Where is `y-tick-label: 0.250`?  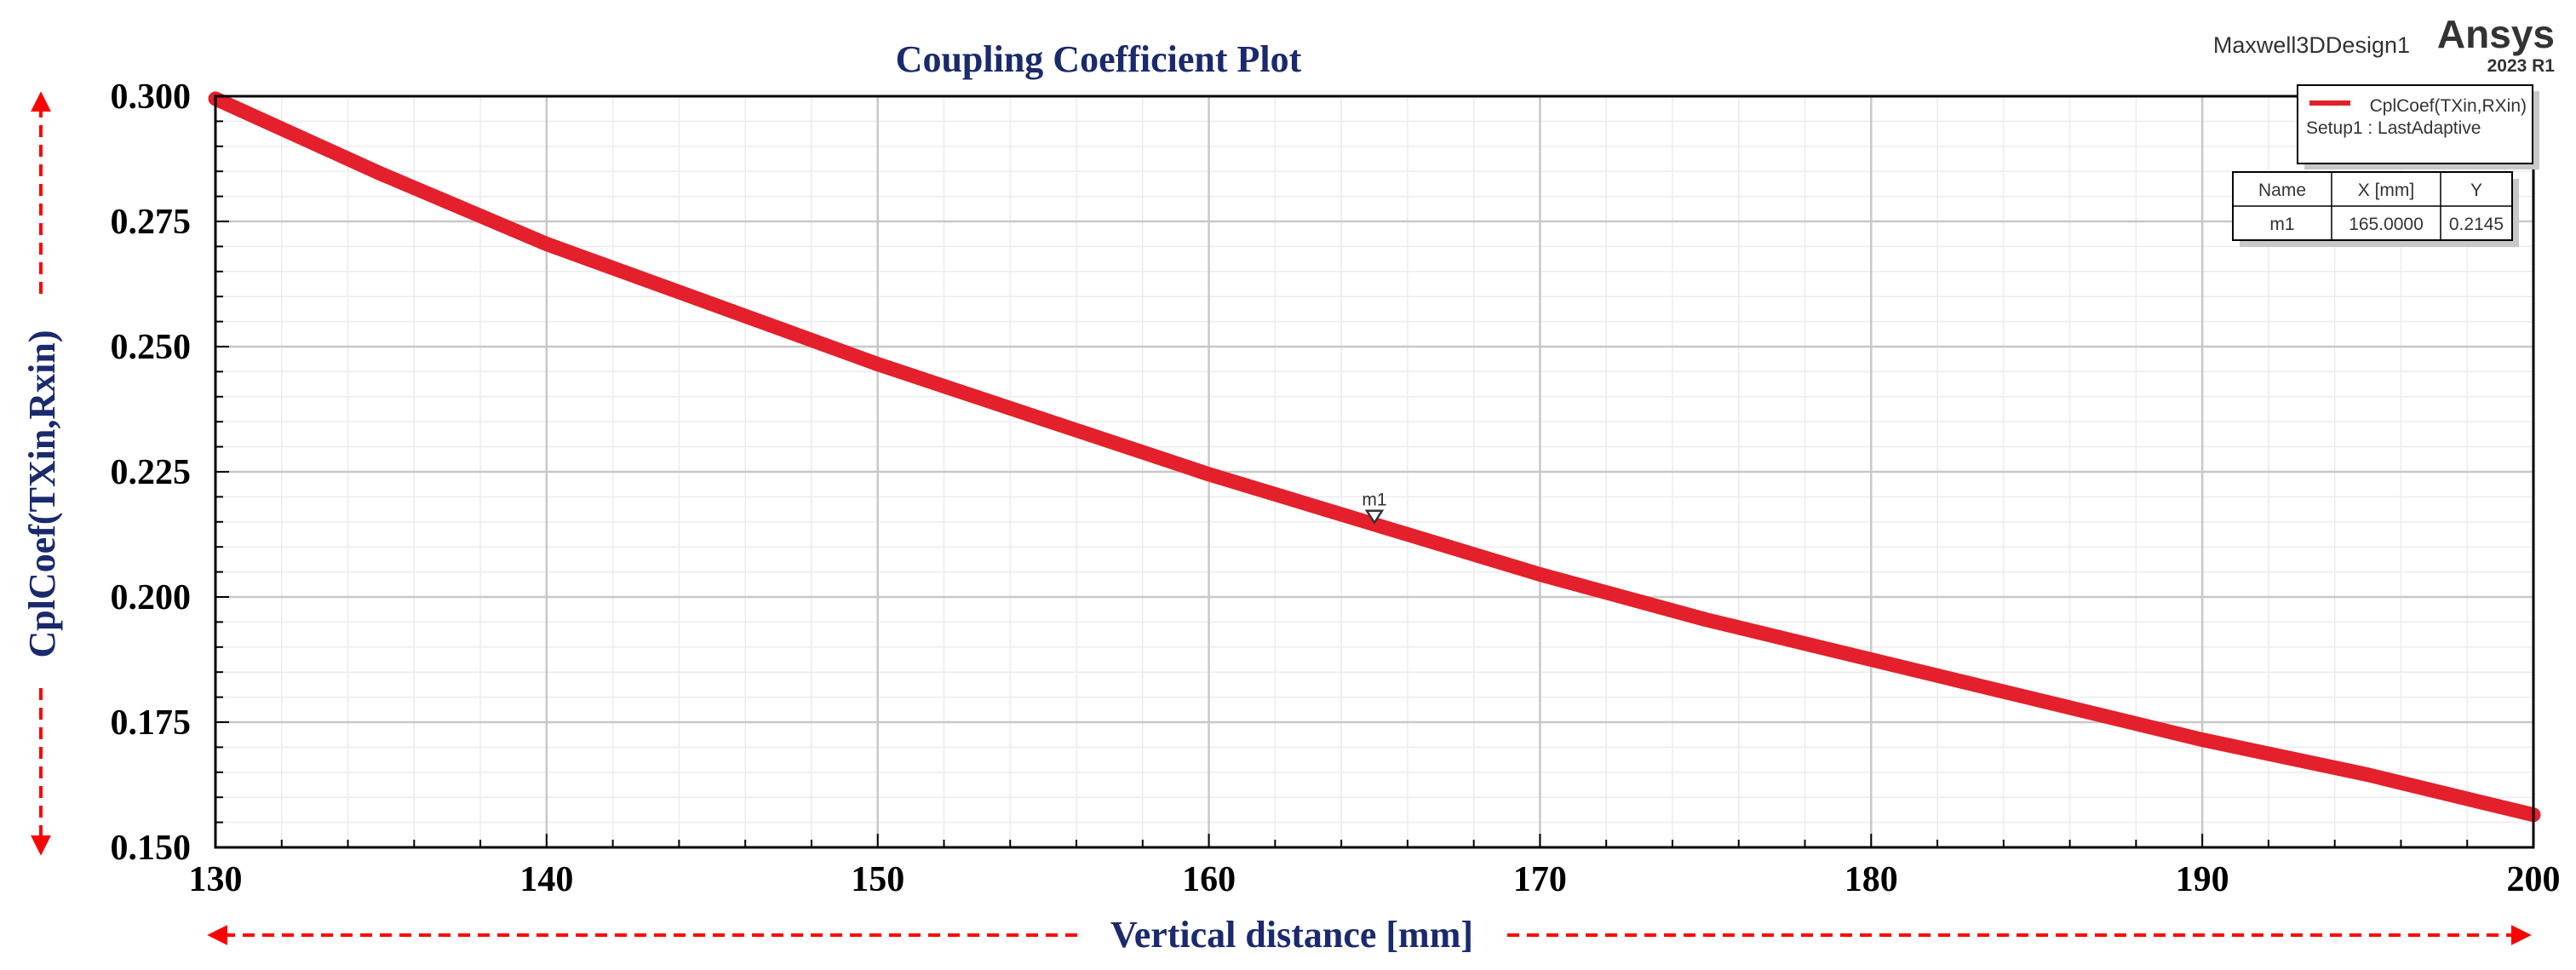 y-tick-label: 0.250 is located at coordinates (151, 347).